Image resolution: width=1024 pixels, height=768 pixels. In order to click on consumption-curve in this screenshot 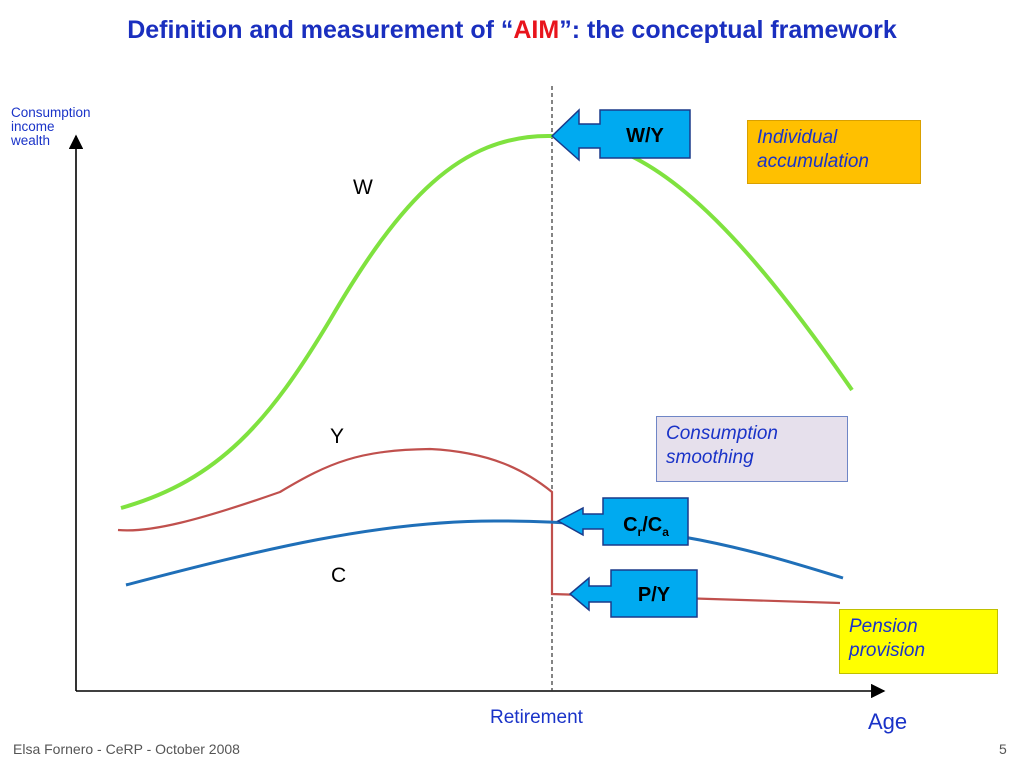, I will do `click(484, 553)`.